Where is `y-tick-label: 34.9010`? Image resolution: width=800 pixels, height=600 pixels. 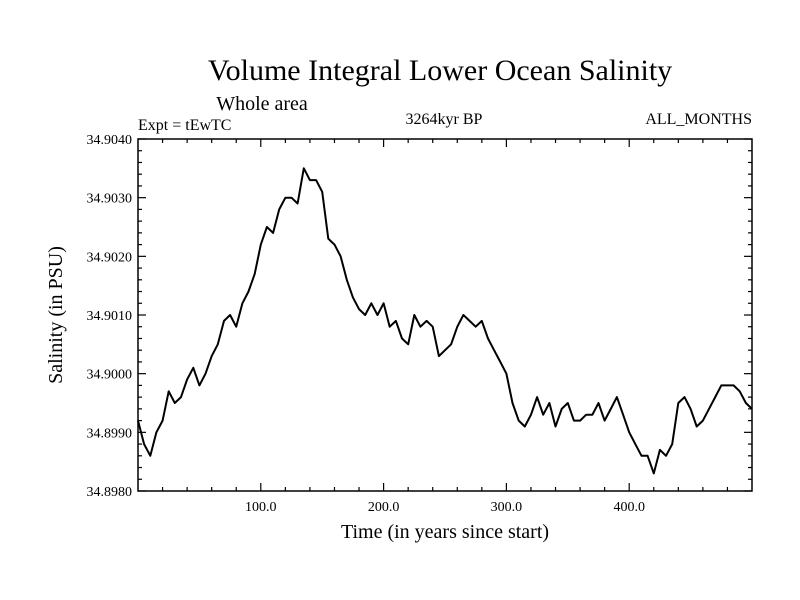 y-tick-label: 34.9010 is located at coordinates (110, 316).